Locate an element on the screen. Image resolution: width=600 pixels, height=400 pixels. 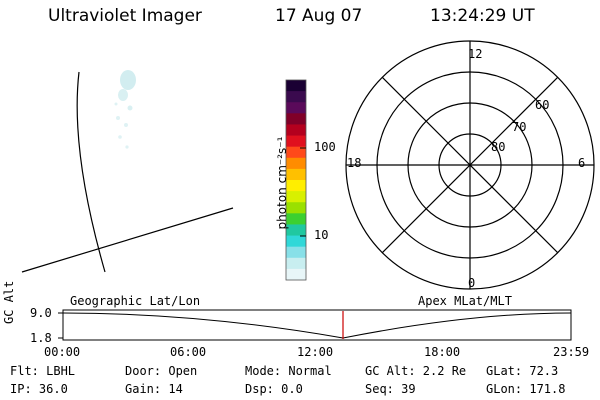
time-label: 13:24:29 UT is located at coordinates (482, 16).